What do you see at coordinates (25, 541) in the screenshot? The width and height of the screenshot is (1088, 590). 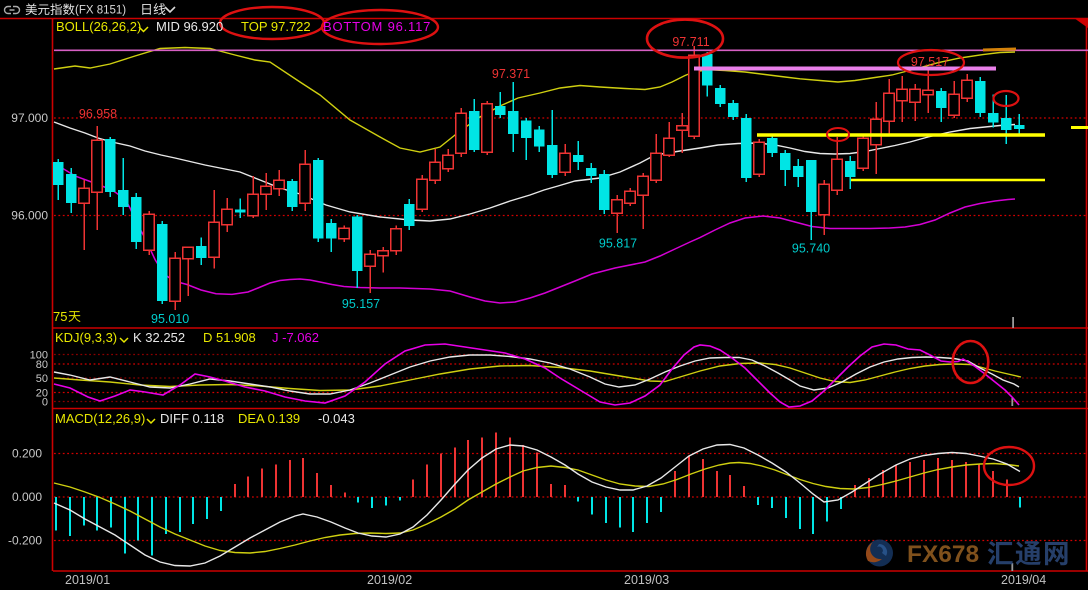 I see `svg-text: -0.200` at bounding box center [25, 541].